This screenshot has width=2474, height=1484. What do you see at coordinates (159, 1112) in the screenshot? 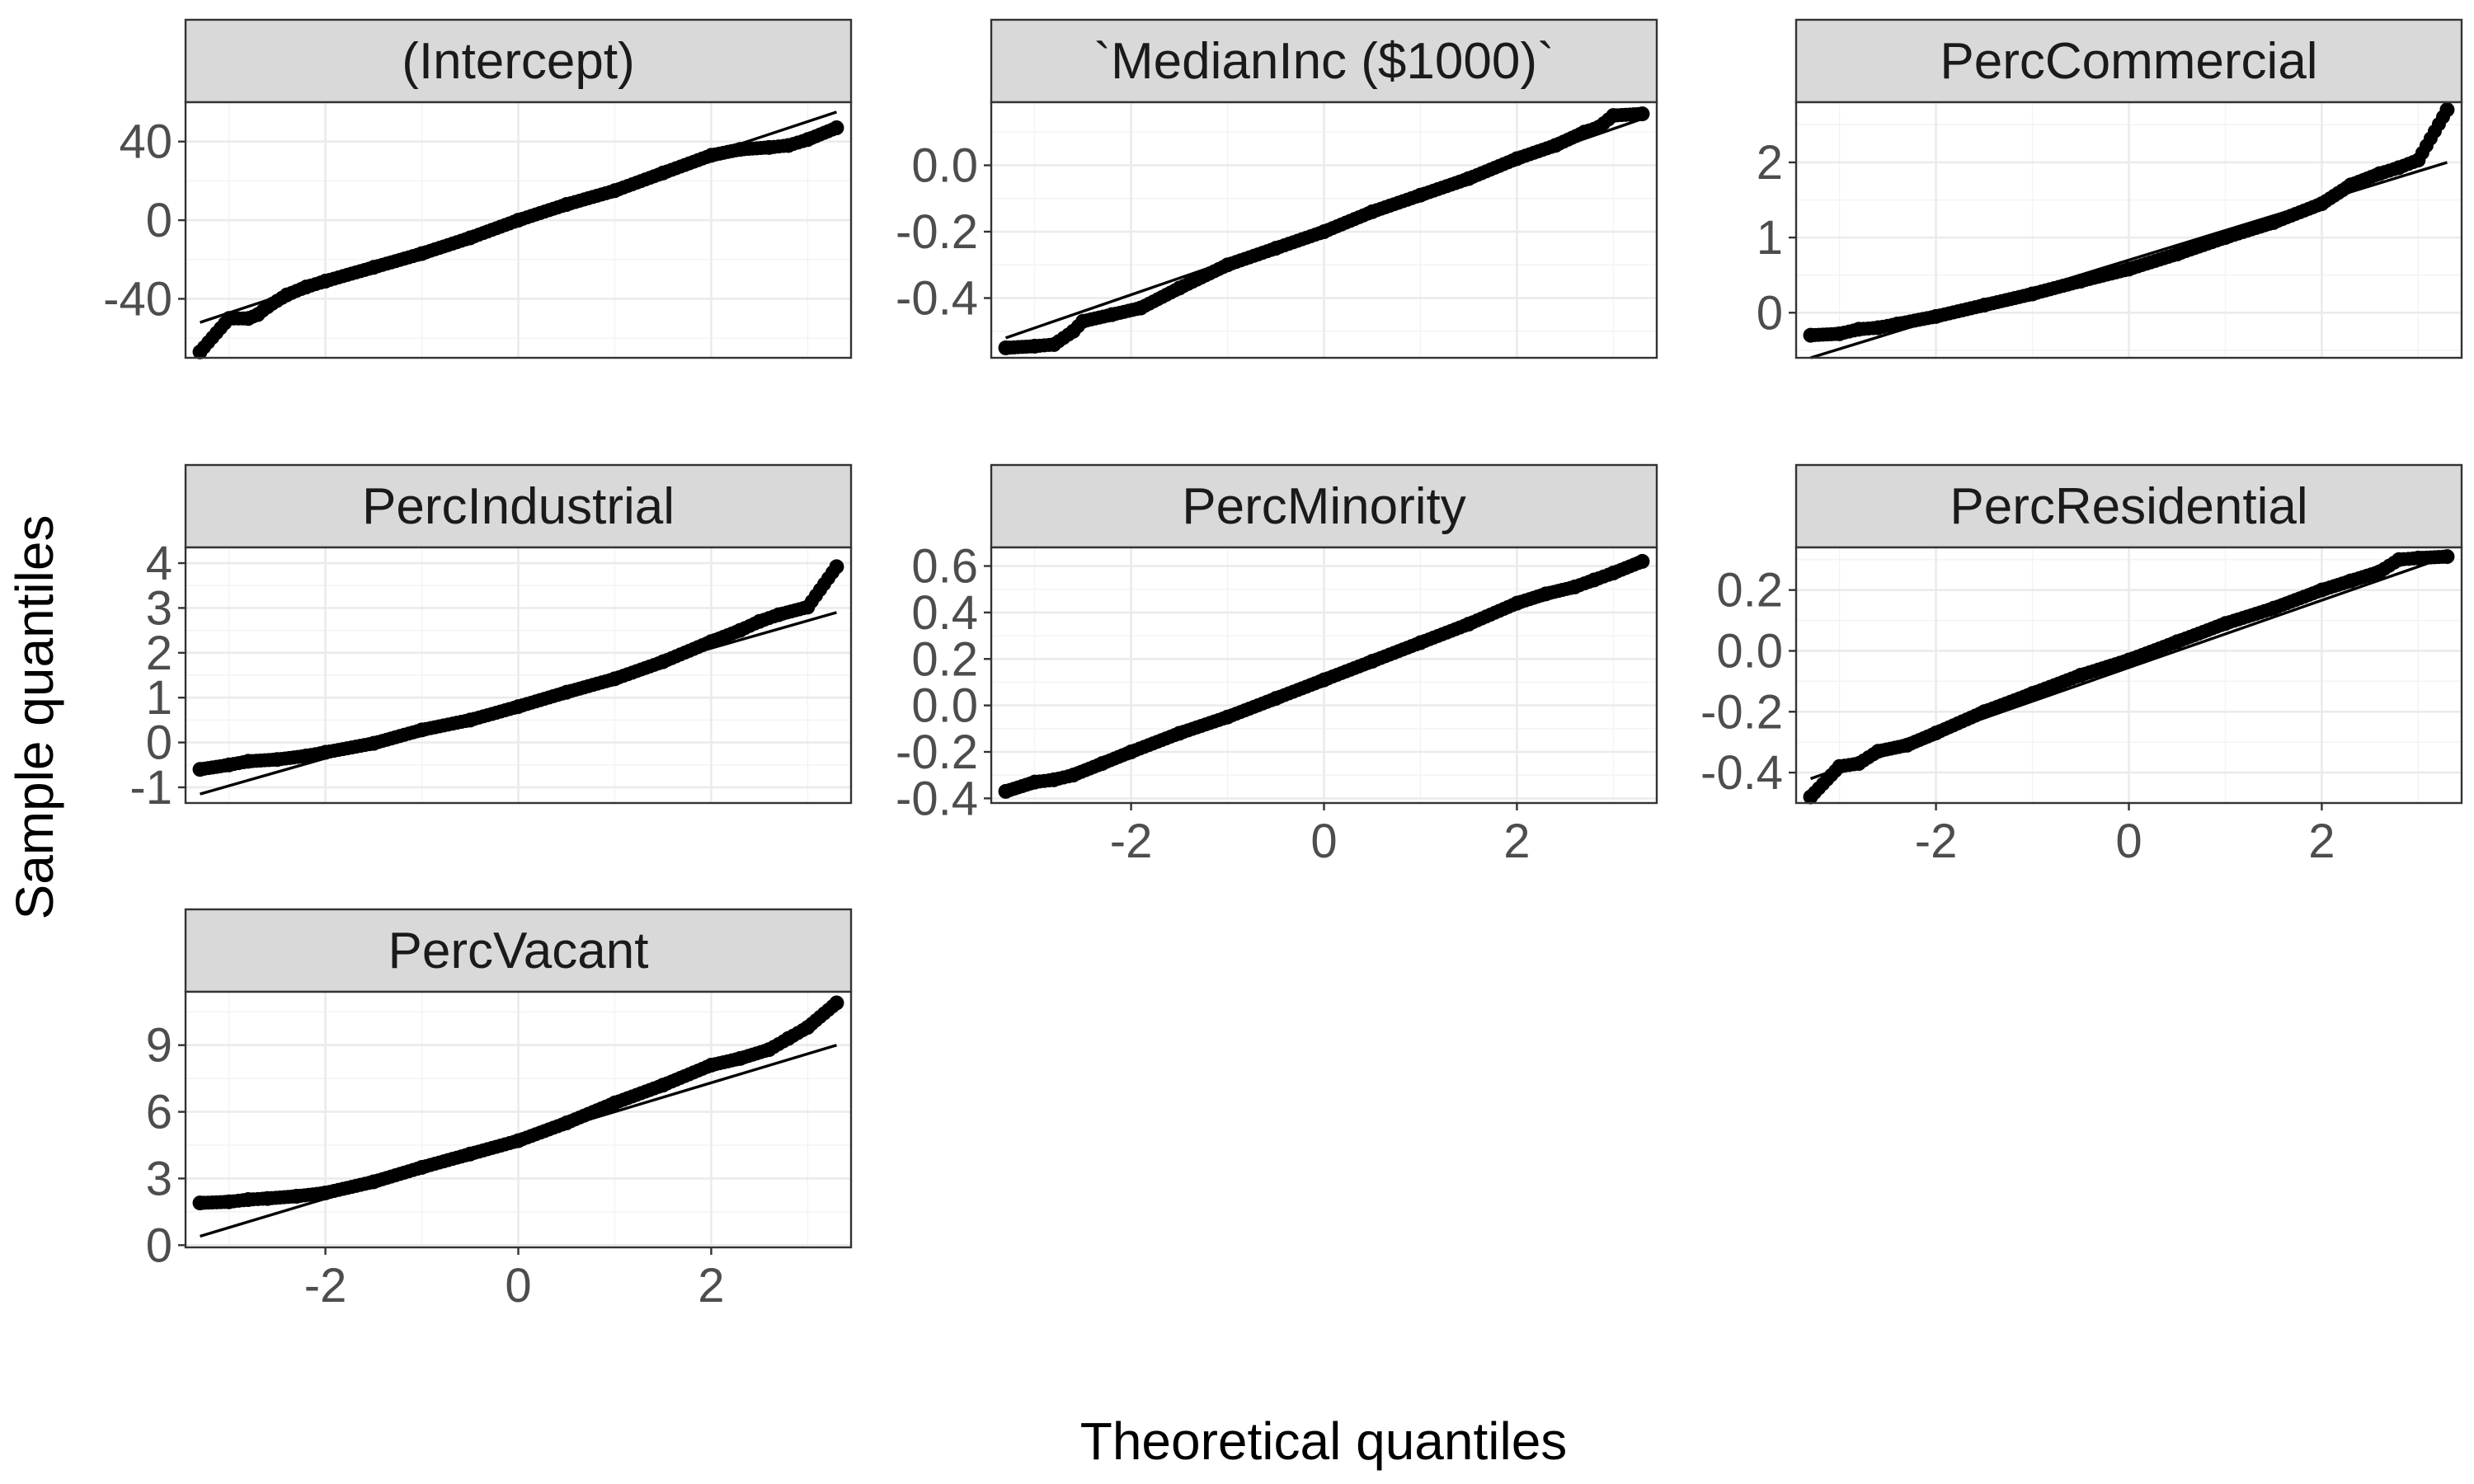
I see `y-tick-label: 6` at bounding box center [159, 1112].